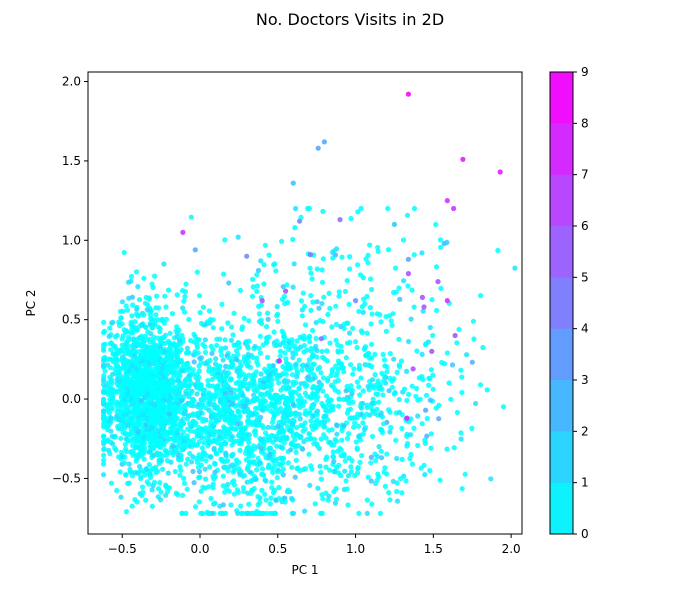 The height and width of the screenshot is (600, 700). Describe the element at coordinates (561, 303) in the screenshot. I see `colorbar-band` at that location.